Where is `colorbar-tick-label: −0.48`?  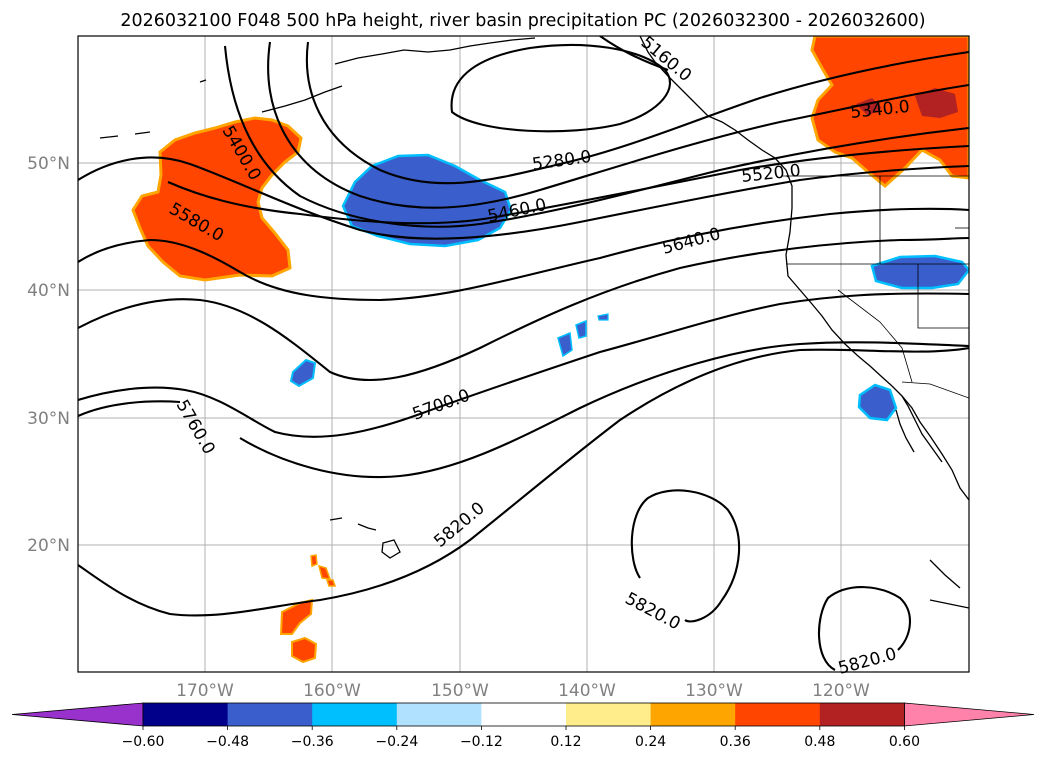 colorbar-tick-label: −0.48 is located at coordinates (227, 742).